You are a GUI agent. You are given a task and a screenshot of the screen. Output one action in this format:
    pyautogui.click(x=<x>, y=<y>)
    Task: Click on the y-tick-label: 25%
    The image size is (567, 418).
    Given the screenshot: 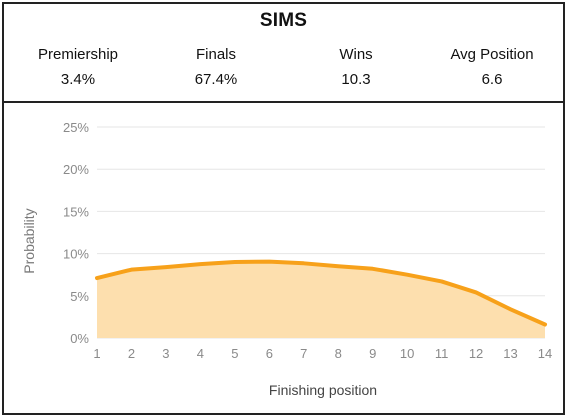 What is the action you would take?
    pyautogui.click(x=76, y=127)
    